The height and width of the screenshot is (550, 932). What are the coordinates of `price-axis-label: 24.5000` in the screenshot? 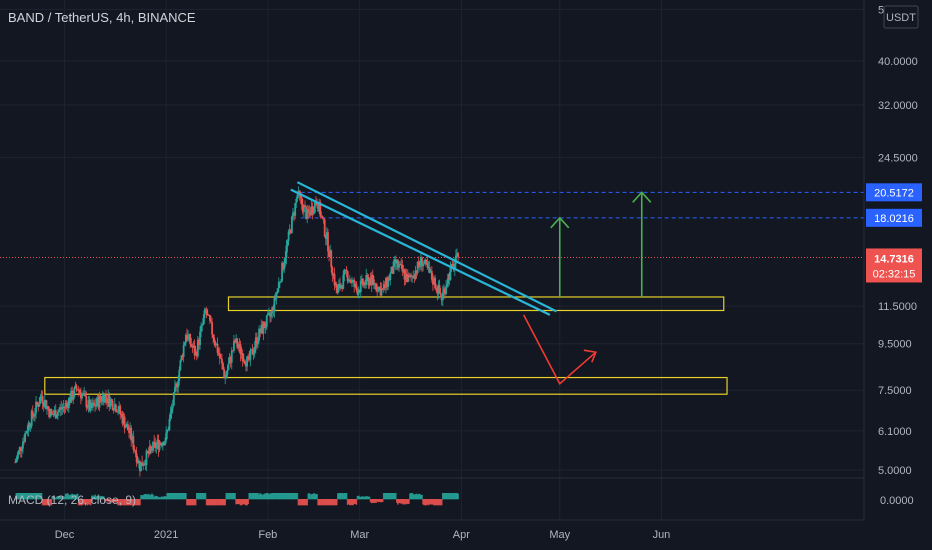 It's located at (898, 158).